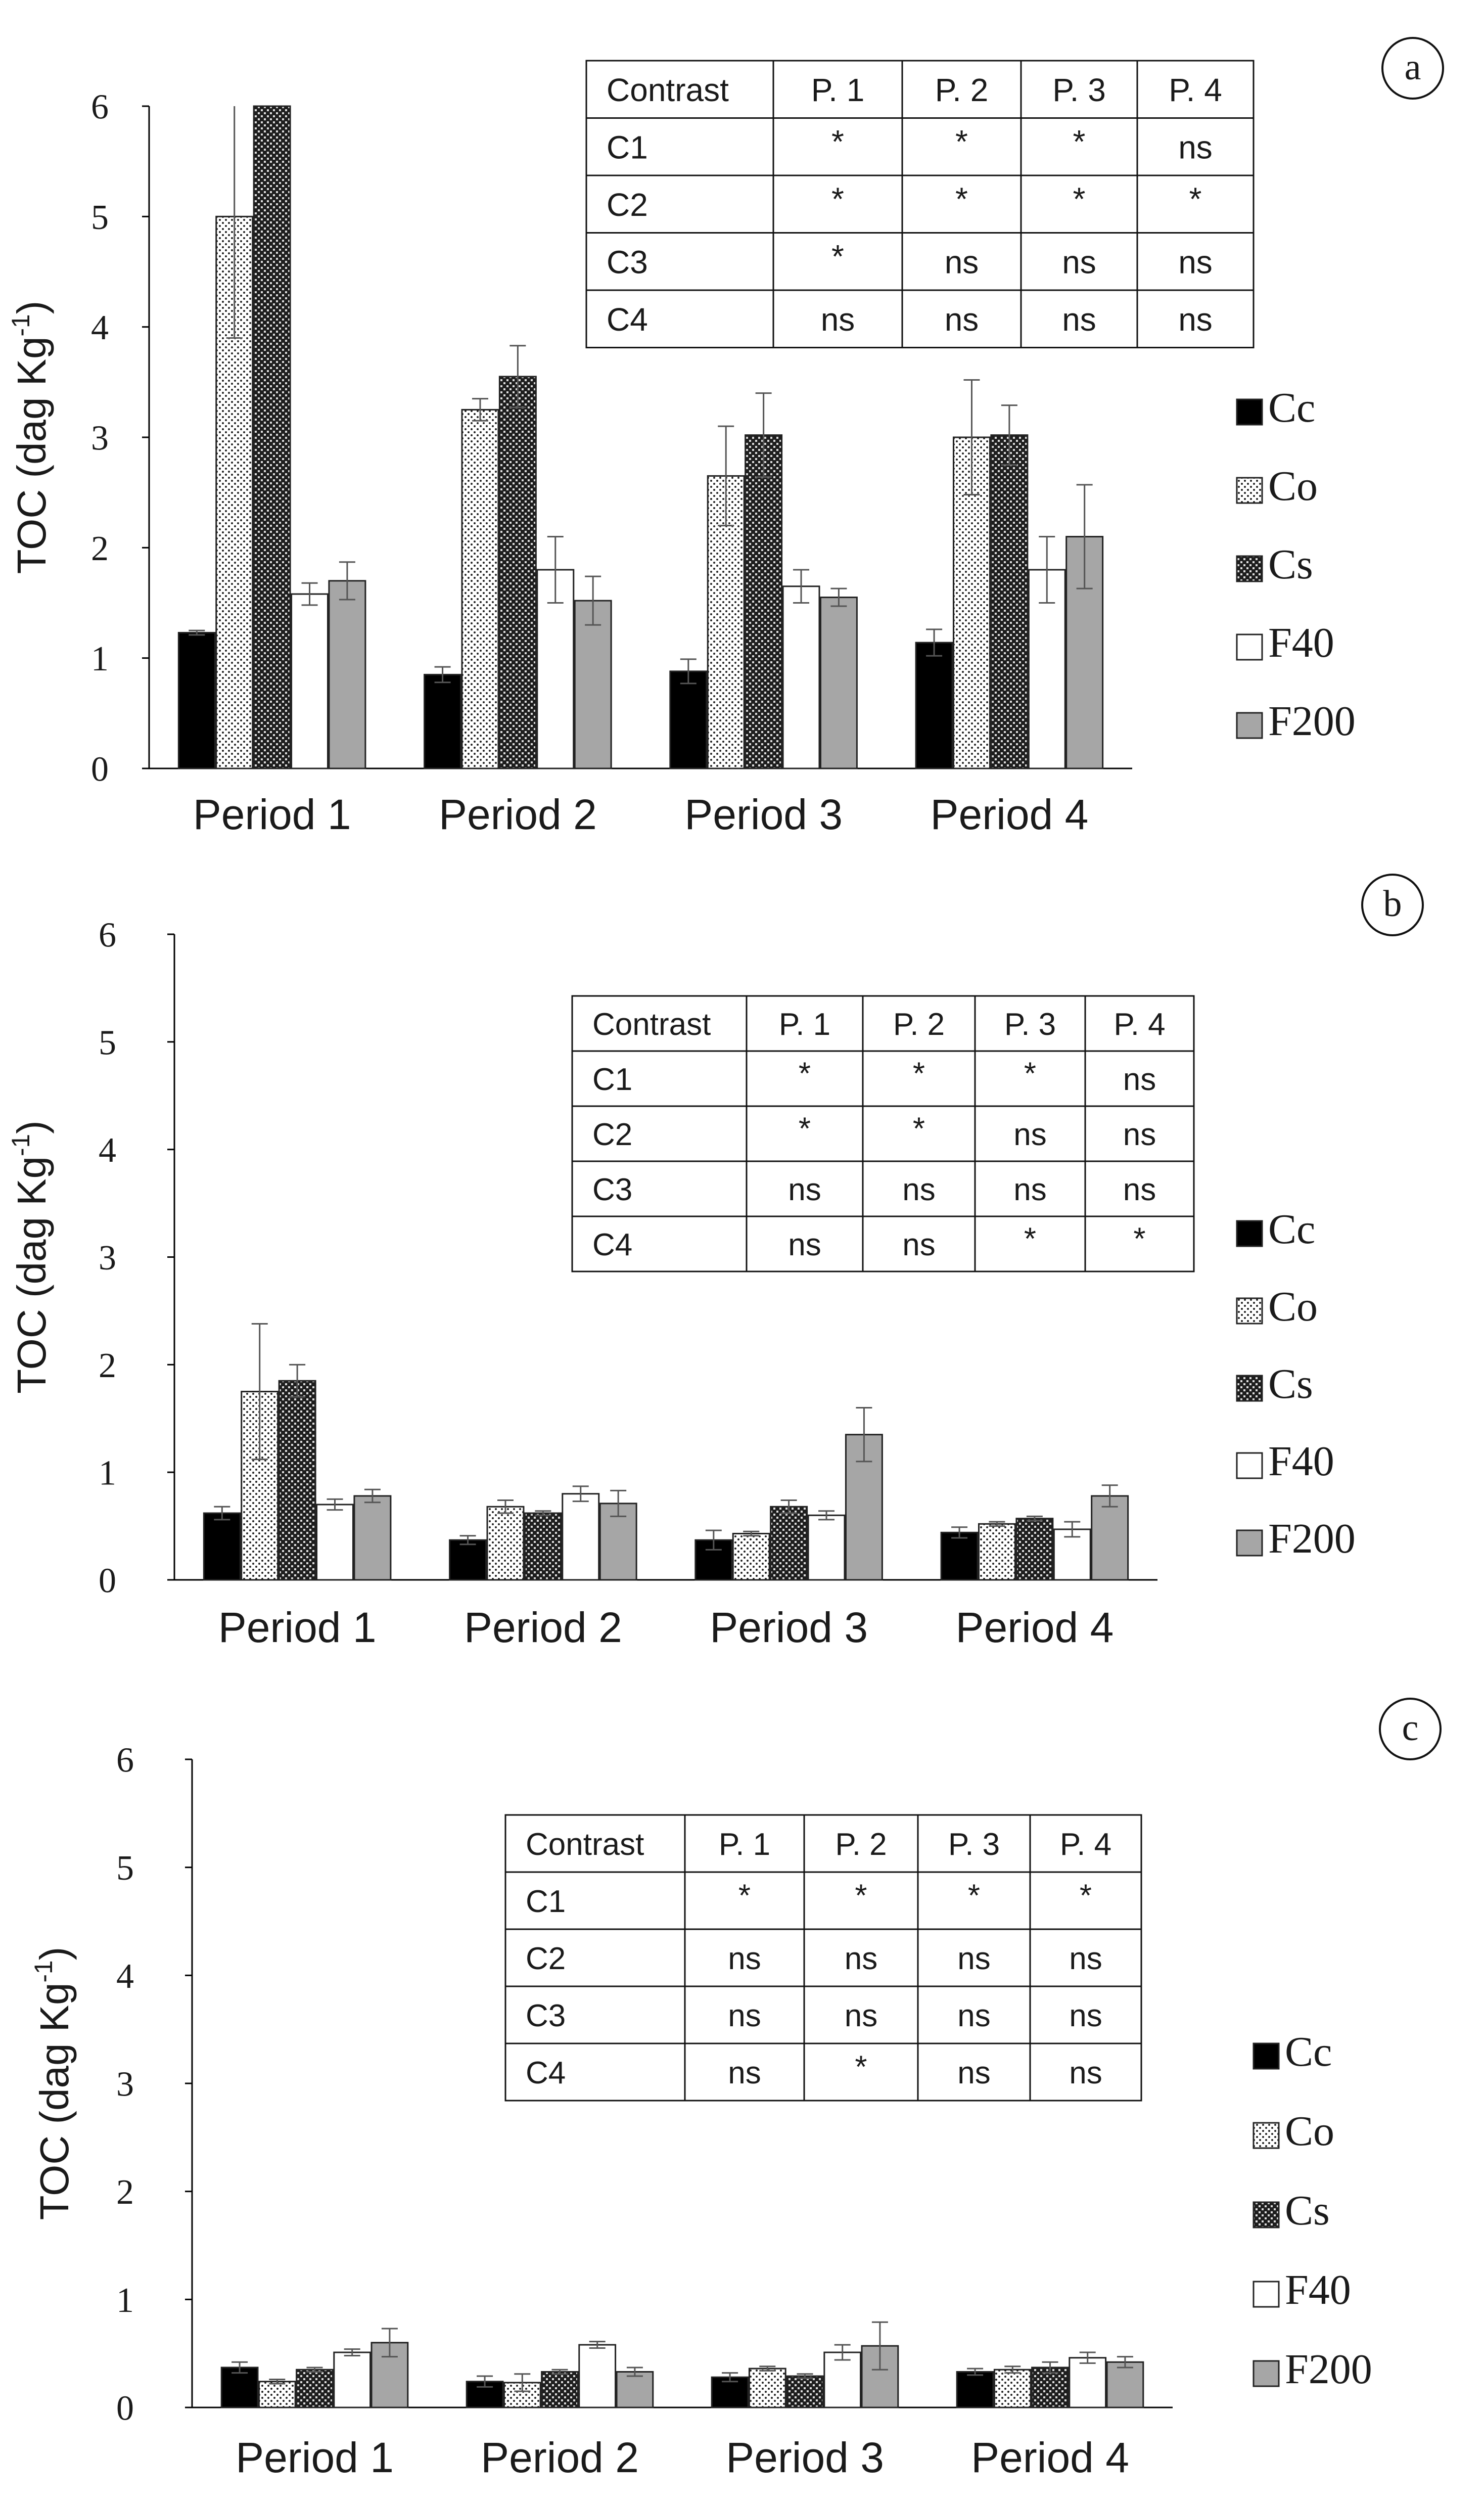 The image size is (1484, 2502). Describe the element at coordinates (651, 1024) in the screenshot. I see `table-header-cell: Contrast` at that location.